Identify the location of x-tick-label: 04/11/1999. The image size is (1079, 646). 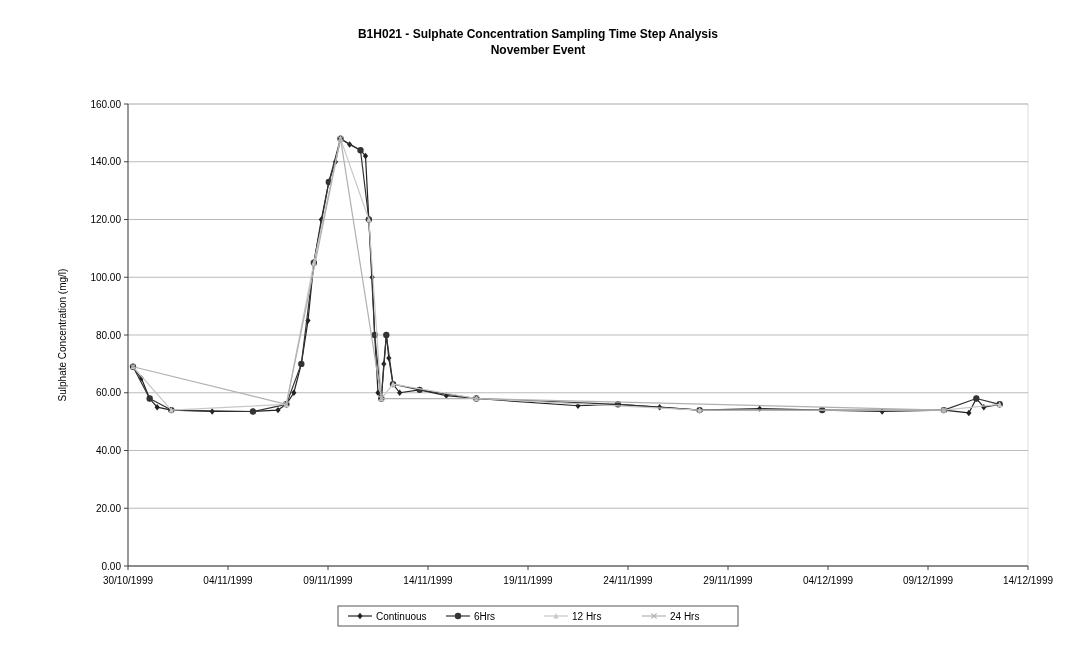
(228, 580).